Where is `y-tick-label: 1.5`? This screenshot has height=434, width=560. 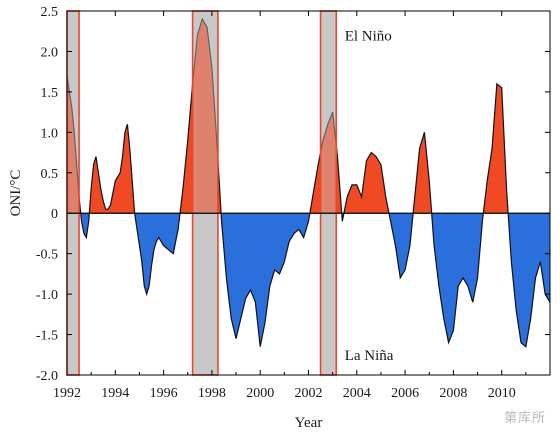 y-tick-label: 1.5 is located at coordinates (50, 93).